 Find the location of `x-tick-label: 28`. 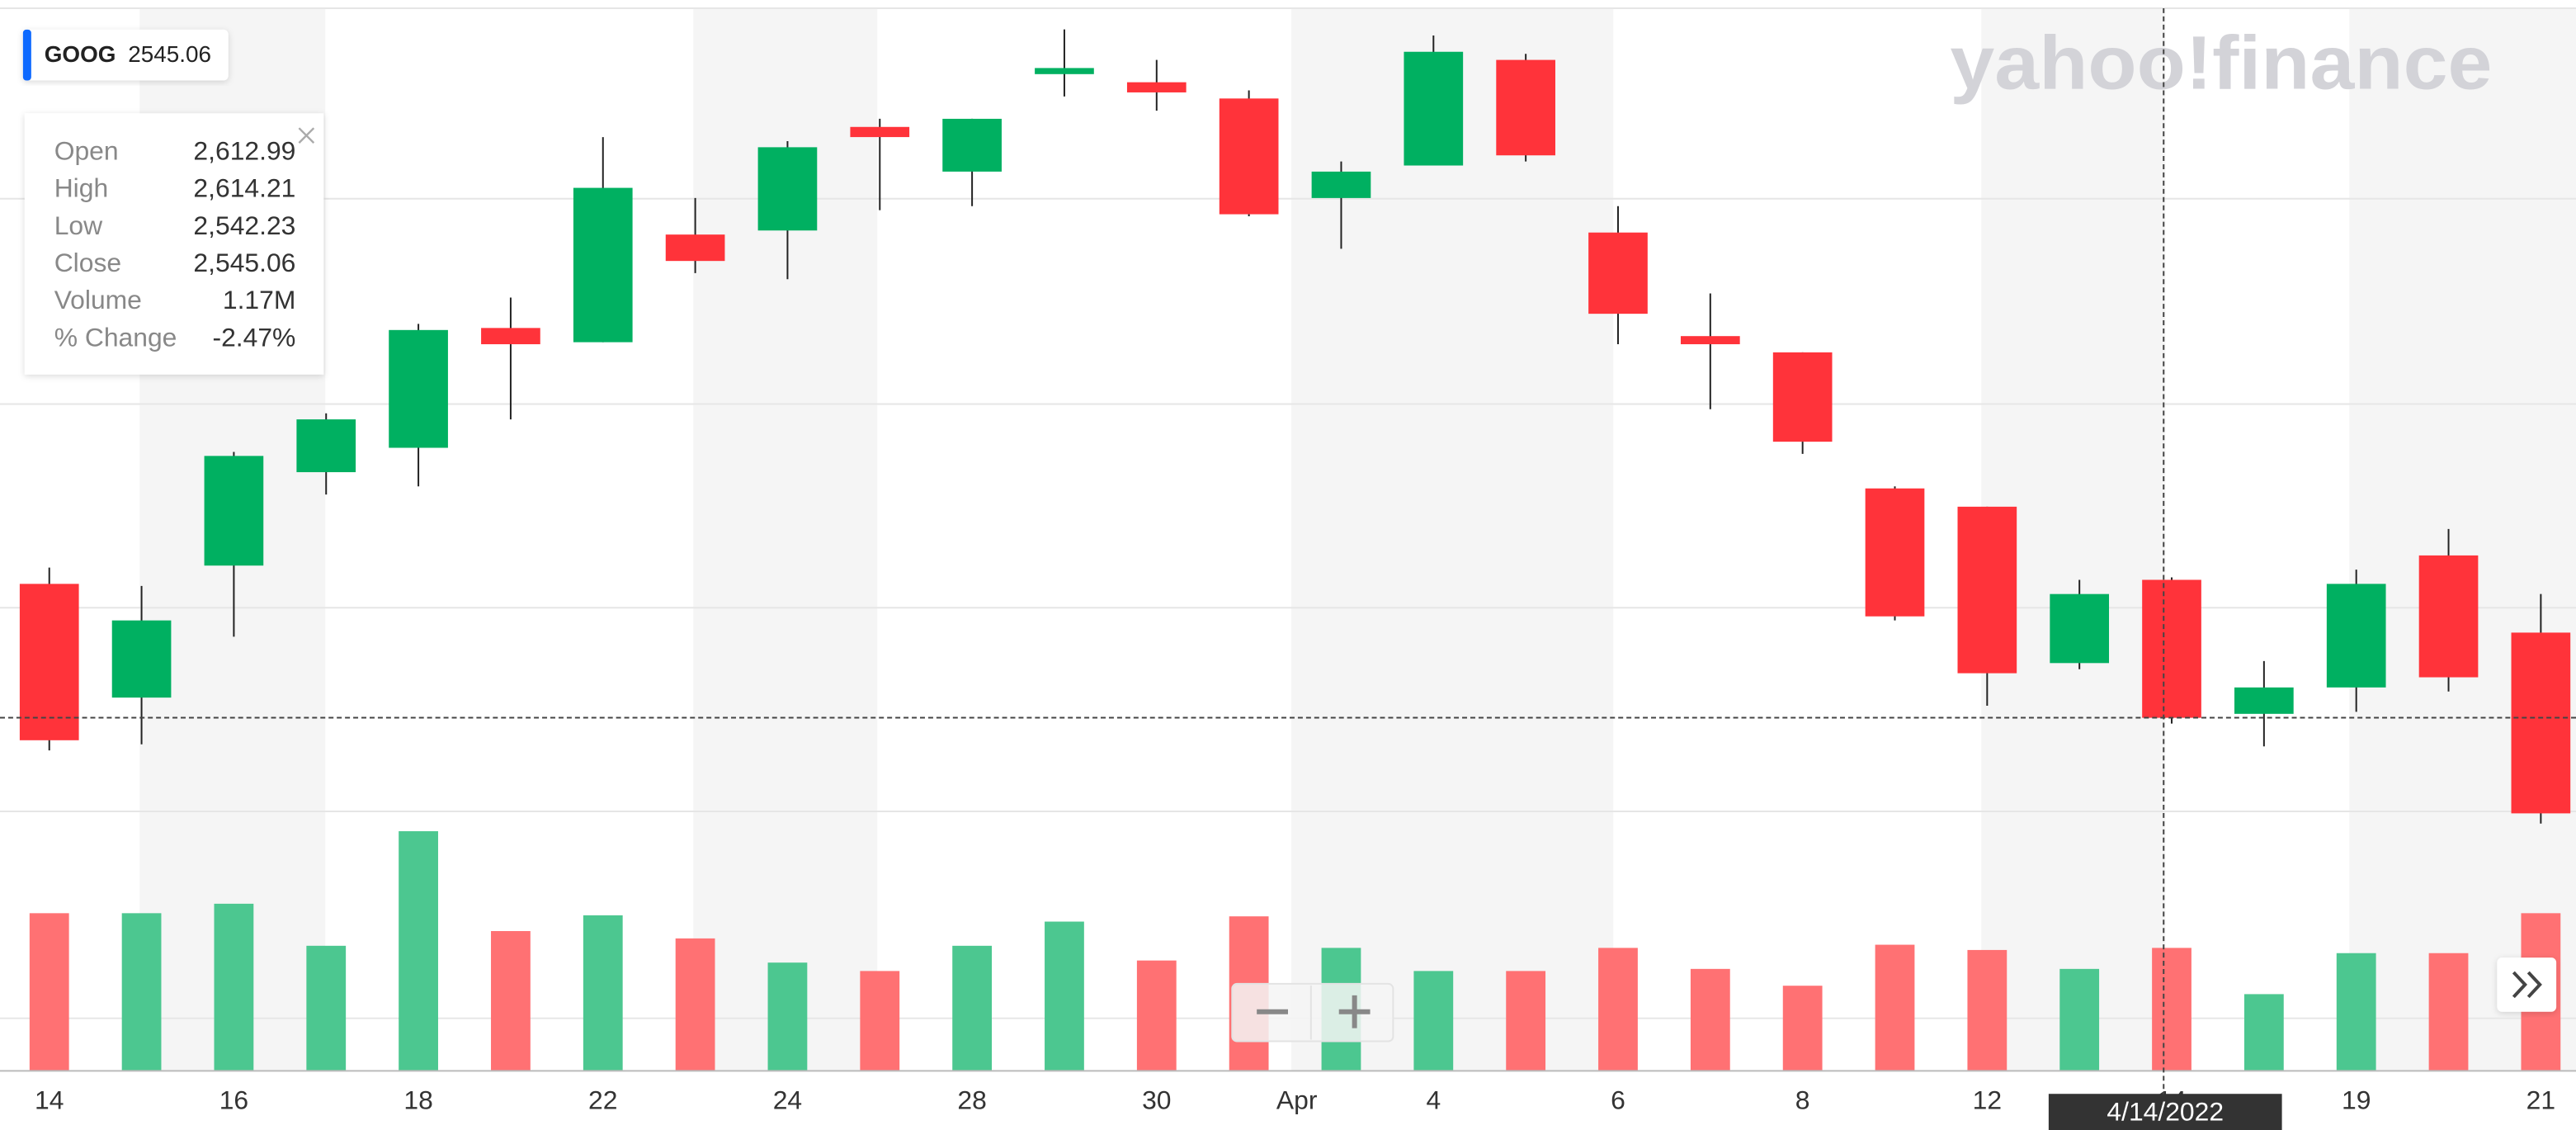

x-tick-label: 28 is located at coordinates (972, 1100).